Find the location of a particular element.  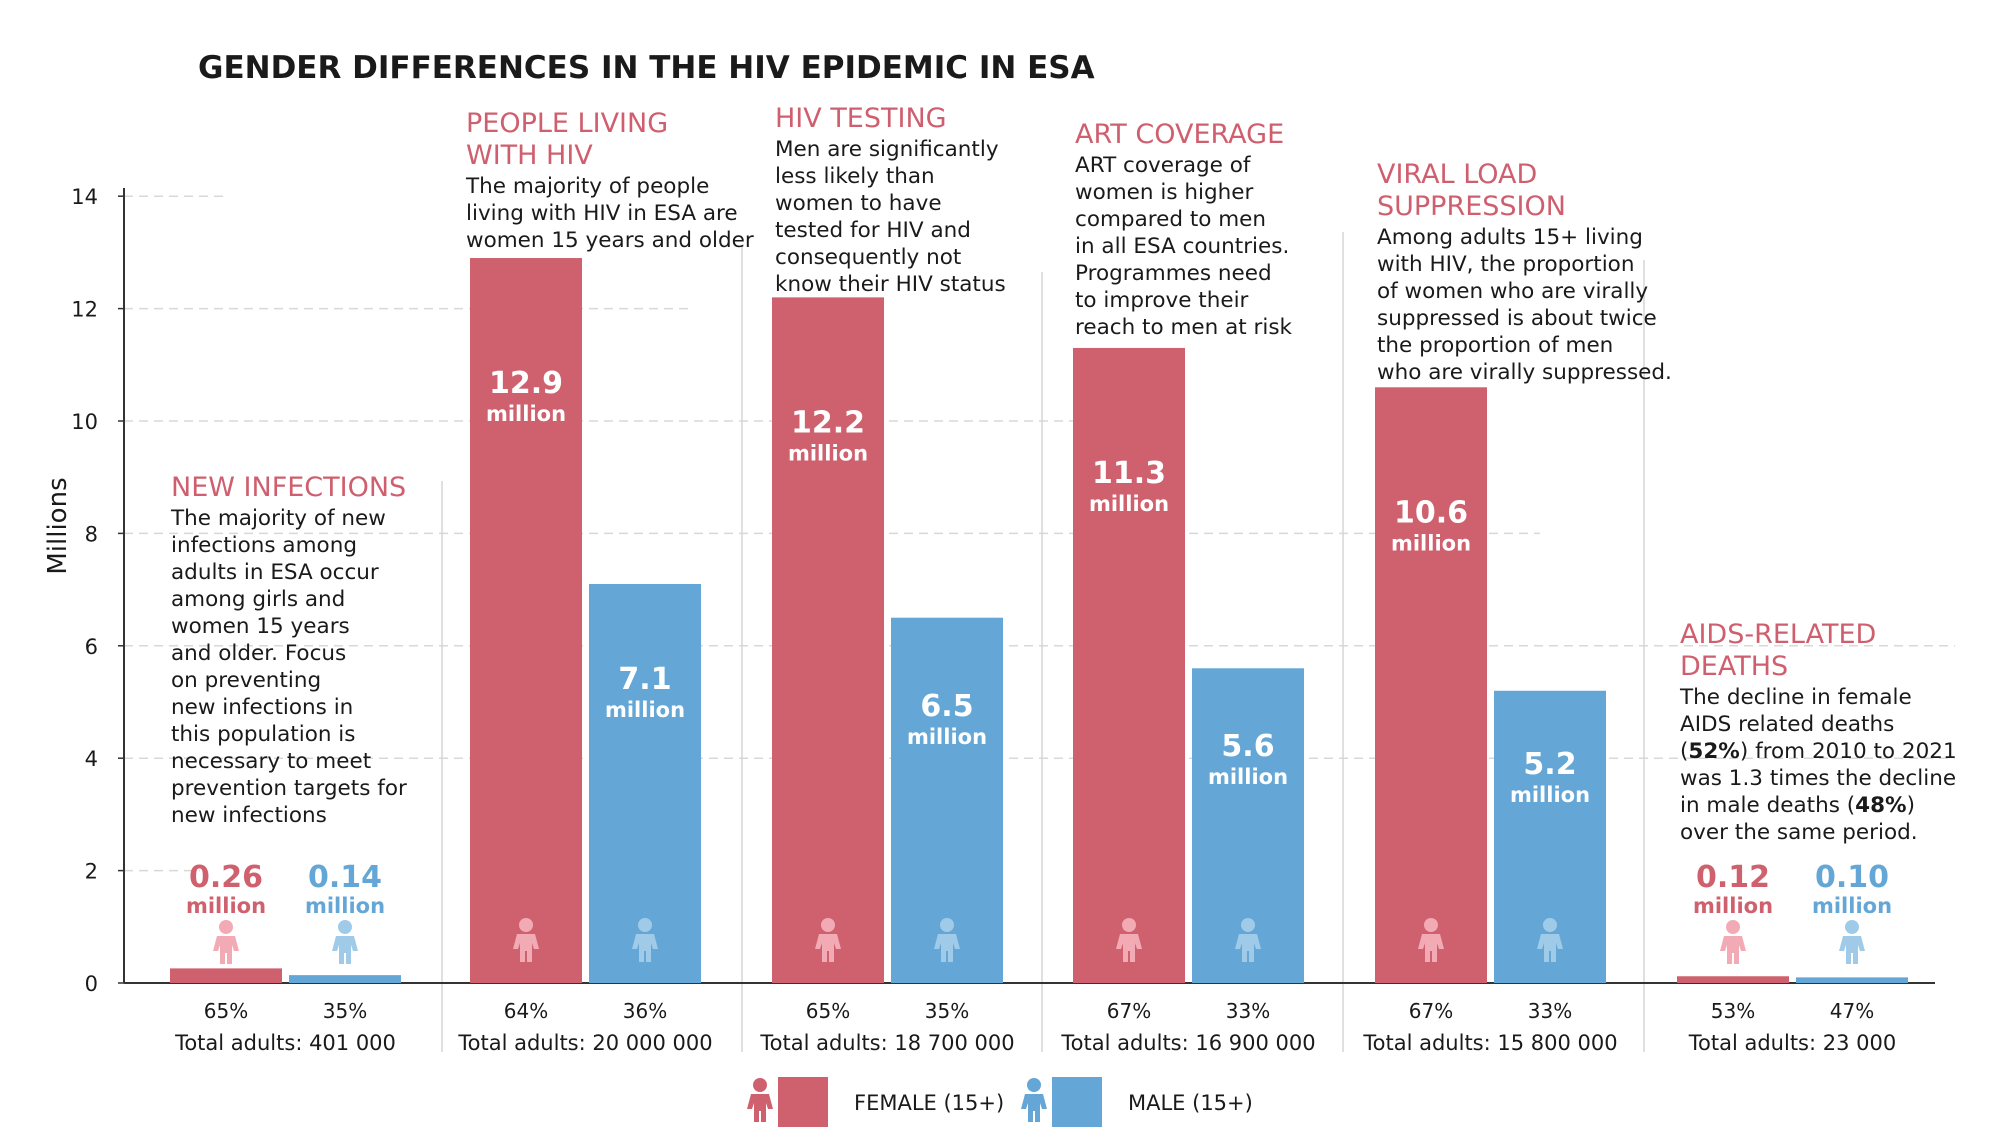

value-label-female-2: 12.9 is located at coordinates (526, 383).